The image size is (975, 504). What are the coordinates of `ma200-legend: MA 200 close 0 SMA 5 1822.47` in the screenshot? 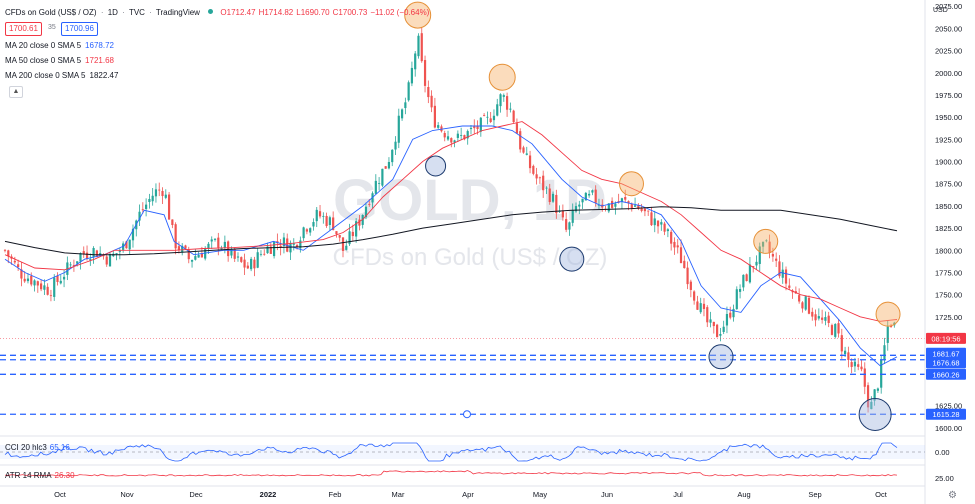 It's located at (61, 75).